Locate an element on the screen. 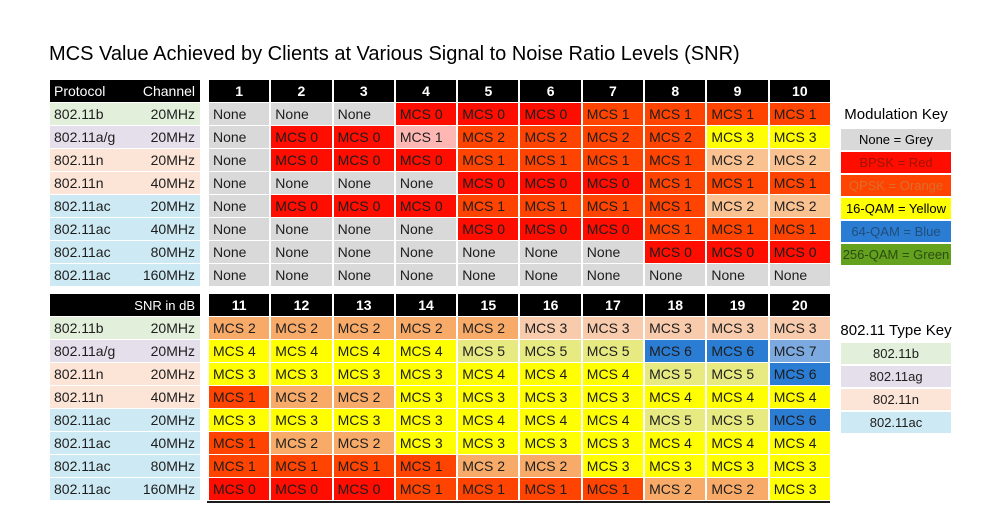 The width and height of the screenshot is (996, 509). type-key-entry: 802.11ac is located at coordinates (896, 422).